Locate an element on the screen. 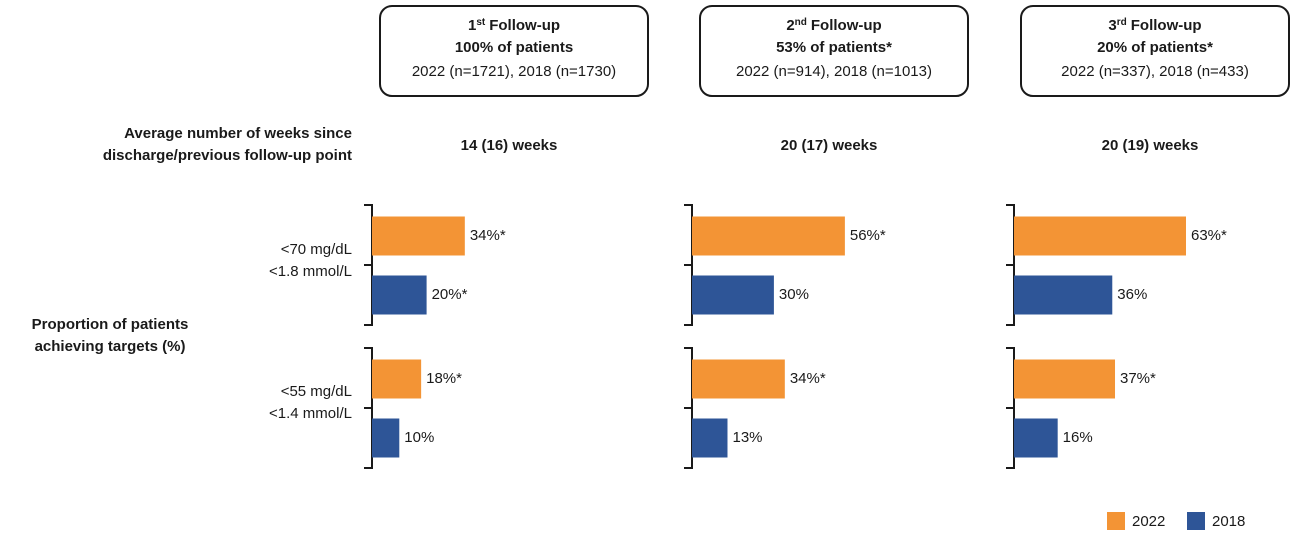 Image resolution: width=1296 pixels, height=537 pixels. header-sample: 2022 (n=337), 2018 (n=433) is located at coordinates (1155, 71).